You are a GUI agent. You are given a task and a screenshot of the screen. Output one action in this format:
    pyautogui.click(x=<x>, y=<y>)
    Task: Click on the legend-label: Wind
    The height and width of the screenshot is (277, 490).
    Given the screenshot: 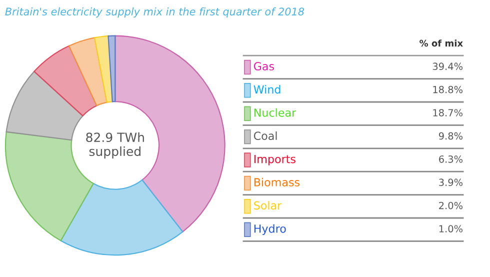 What is the action you would take?
    pyautogui.click(x=267, y=89)
    